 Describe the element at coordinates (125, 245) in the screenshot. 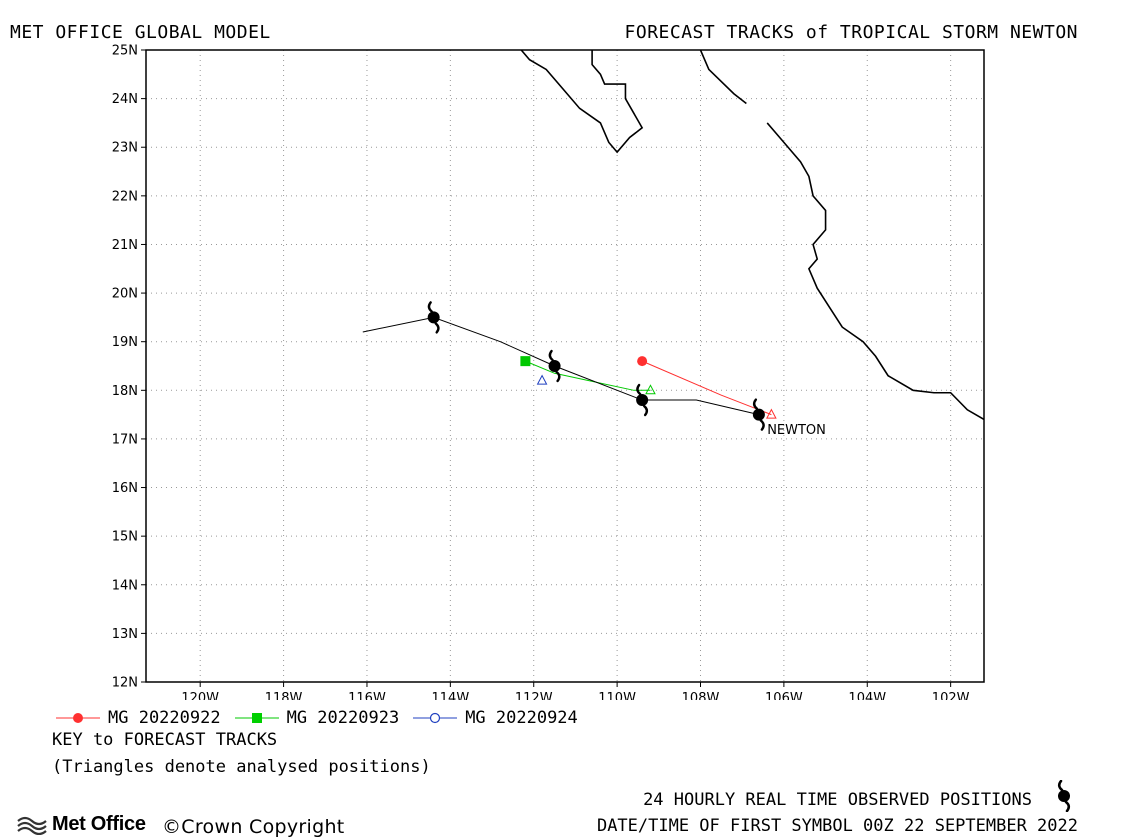

I see `lat-tick-label: 21N` at that location.